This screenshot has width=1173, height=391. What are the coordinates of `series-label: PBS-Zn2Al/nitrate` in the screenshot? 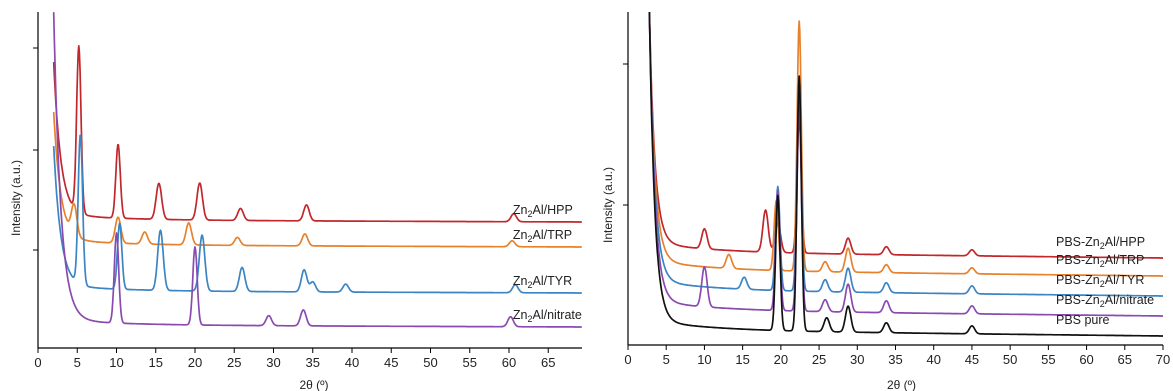 It's located at (1105, 301).